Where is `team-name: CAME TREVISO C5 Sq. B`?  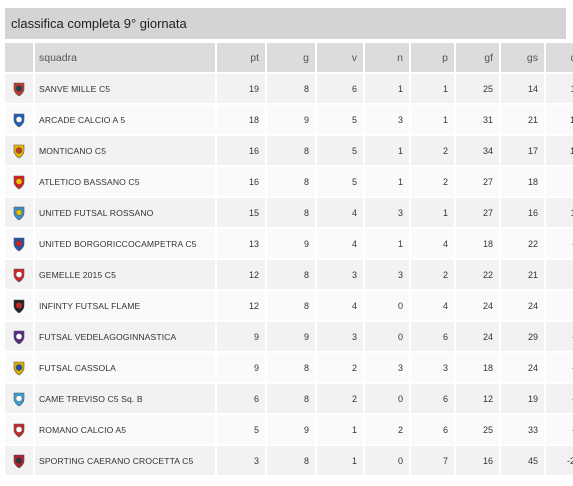
team-name: CAME TREVISO C5 Sq. B is located at coordinates (126, 398).